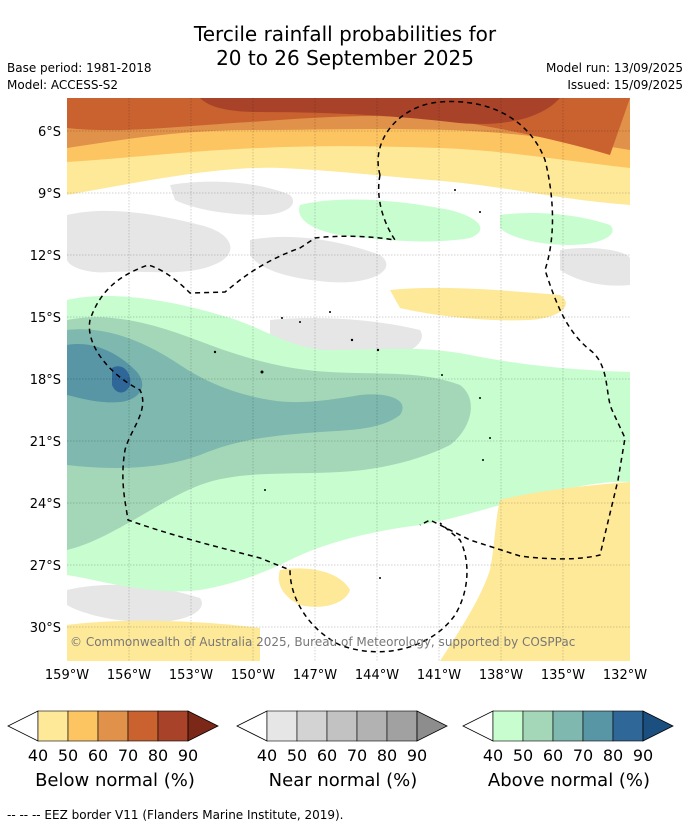 The image size is (690, 827). I want to click on lat-label: 15°S, so click(45, 318).